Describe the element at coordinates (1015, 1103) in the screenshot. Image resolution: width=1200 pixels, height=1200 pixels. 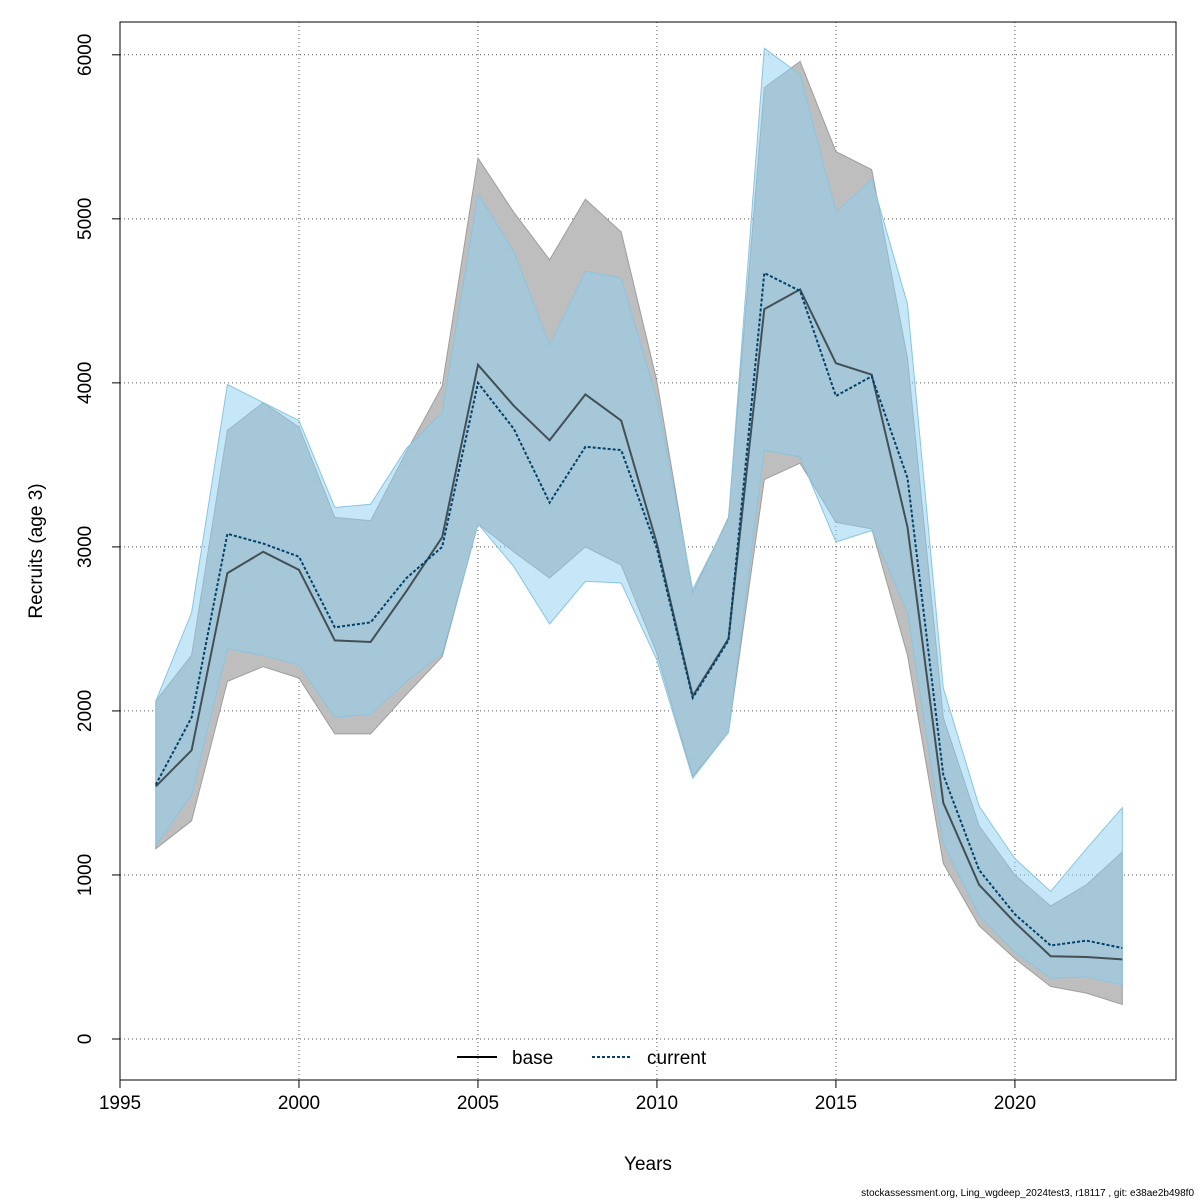
I see `x-tick-label: 2020` at that location.